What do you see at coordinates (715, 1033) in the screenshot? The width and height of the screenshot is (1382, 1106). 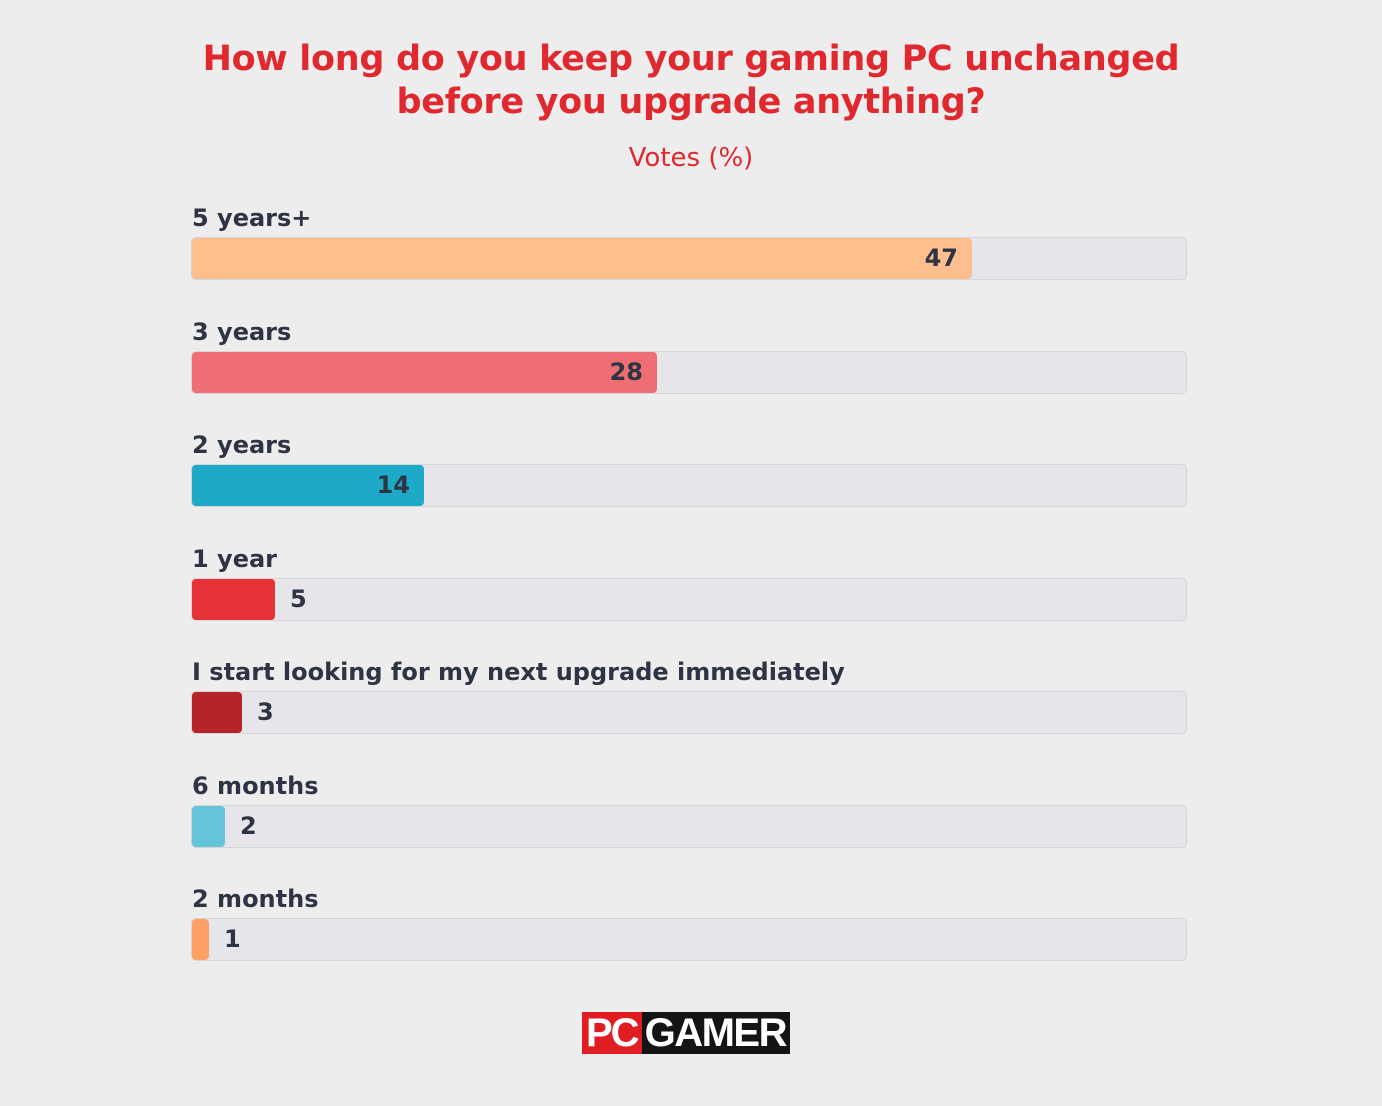 I see `logo-gamer-text: GAMER` at bounding box center [715, 1033].